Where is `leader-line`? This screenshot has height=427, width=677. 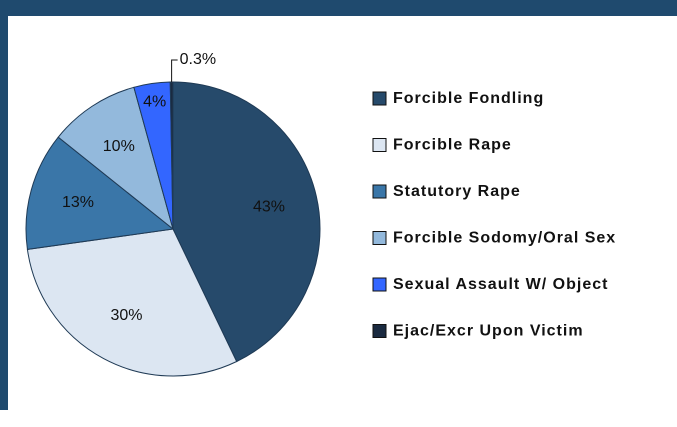 leader-line is located at coordinates (174, 71).